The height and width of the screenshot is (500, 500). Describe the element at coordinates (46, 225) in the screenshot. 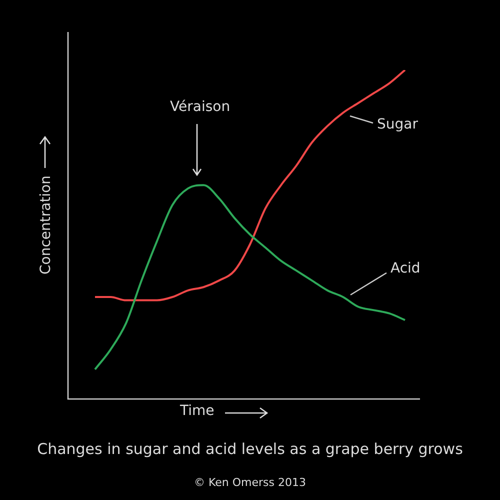

I see `y-axis-title: Concentration` at that location.